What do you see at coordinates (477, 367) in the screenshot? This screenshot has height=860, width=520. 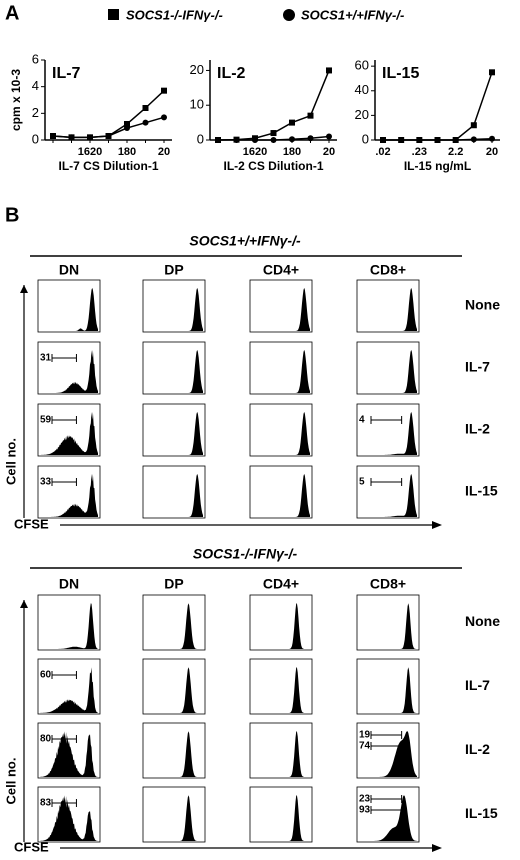 I see `row-label: IL-7` at bounding box center [477, 367].